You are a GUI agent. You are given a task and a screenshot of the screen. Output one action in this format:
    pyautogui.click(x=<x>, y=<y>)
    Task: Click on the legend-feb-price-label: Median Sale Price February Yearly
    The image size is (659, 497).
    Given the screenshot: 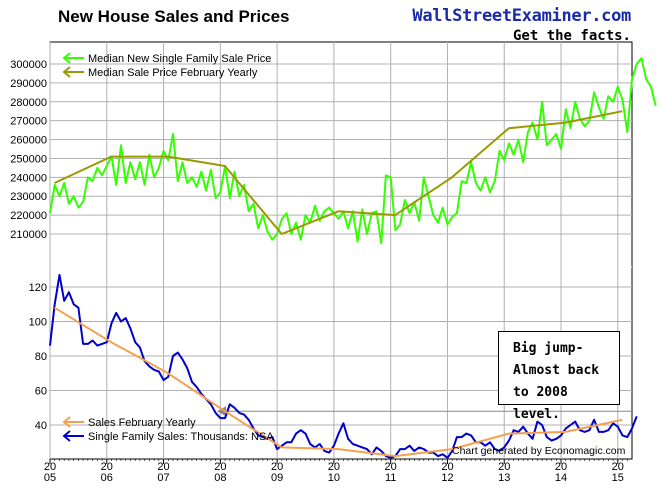 What is the action you would take?
    pyautogui.click(x=173, y=73)
    